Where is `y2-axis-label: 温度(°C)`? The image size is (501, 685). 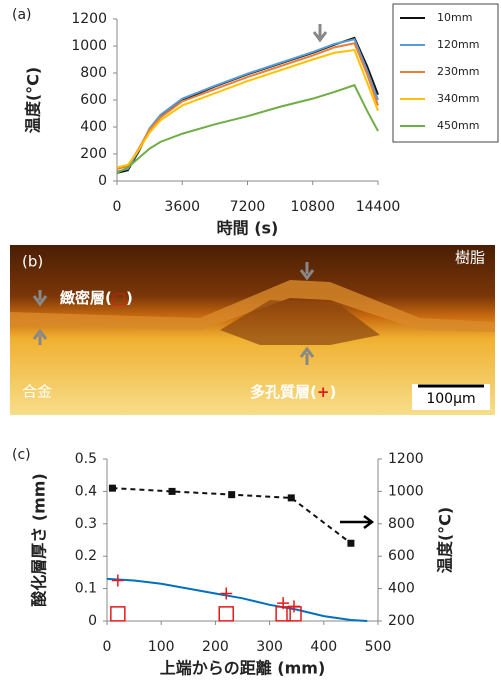
y2-axis-label: 温度(°C) is located at coordinates (445, 540).